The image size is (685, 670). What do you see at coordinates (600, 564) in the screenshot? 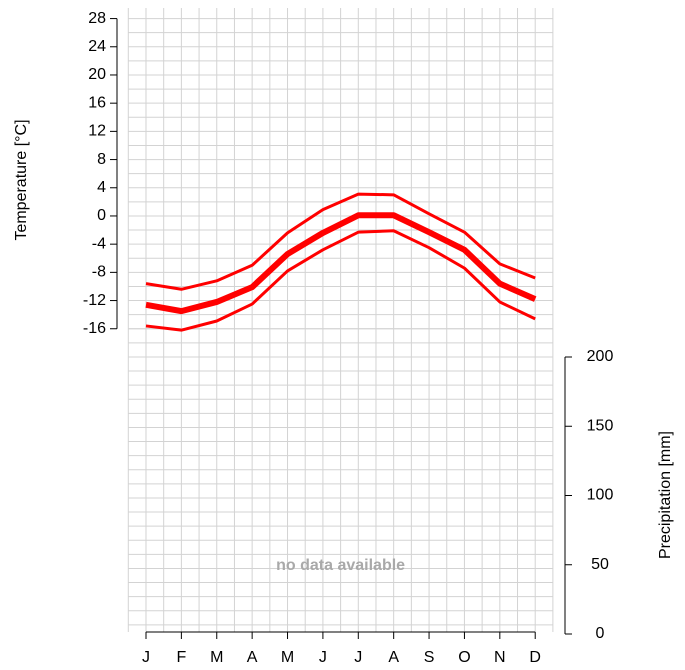
I see `y2-tick-label: 50` at bounding box center [600, 564].